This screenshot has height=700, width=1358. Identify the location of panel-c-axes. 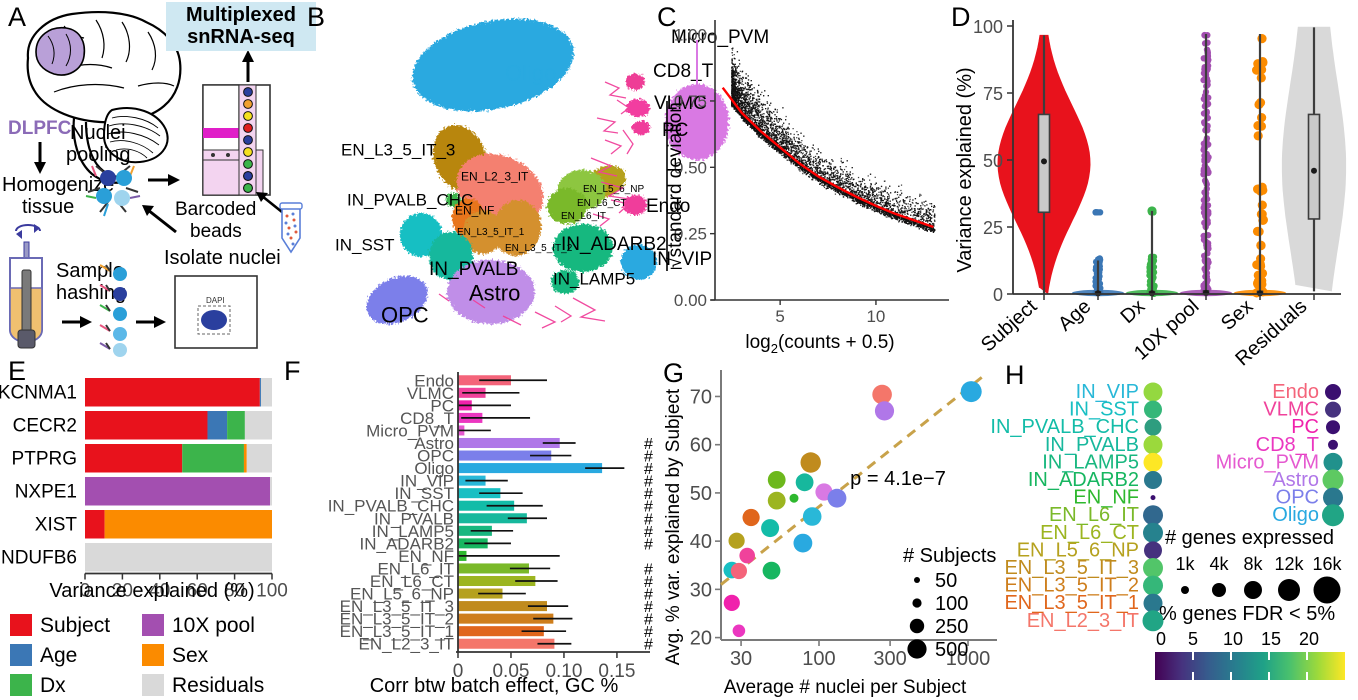
(829, 162).